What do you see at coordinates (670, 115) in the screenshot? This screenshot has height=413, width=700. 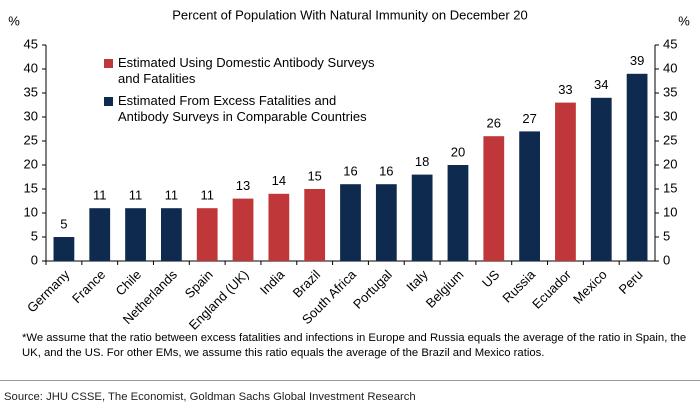 I see `y2-tick-label: 30` at bounding box center [670, 115].